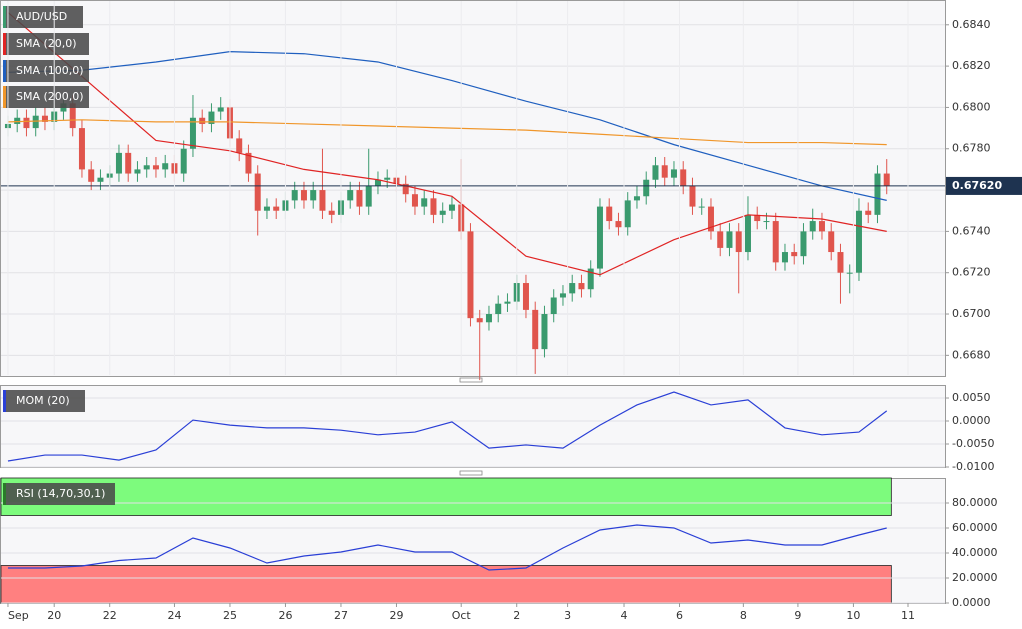 Image resolution: width=1022 pixels, height=629 pixels. Describe the element at coordinates (18, 615) in the screenshot. I see `x-tick-label: Sep` at that location.